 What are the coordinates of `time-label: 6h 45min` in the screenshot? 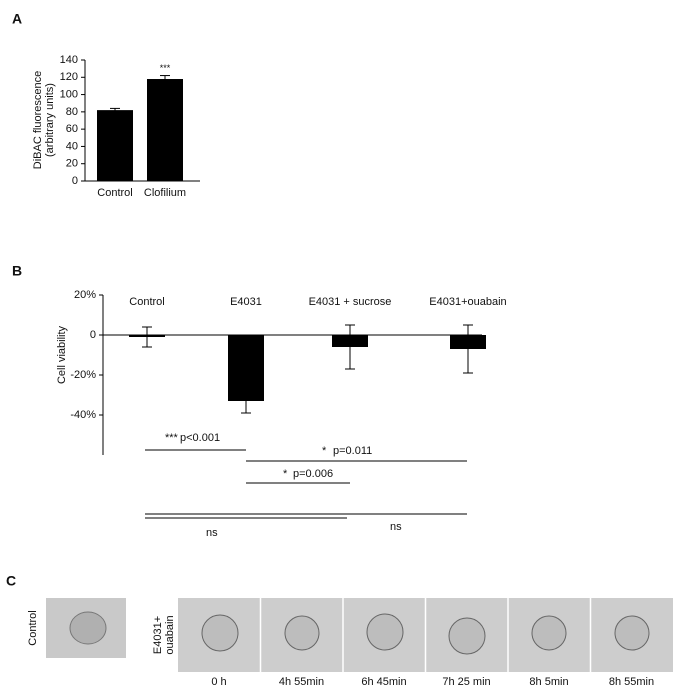 It's located at (383, 681).